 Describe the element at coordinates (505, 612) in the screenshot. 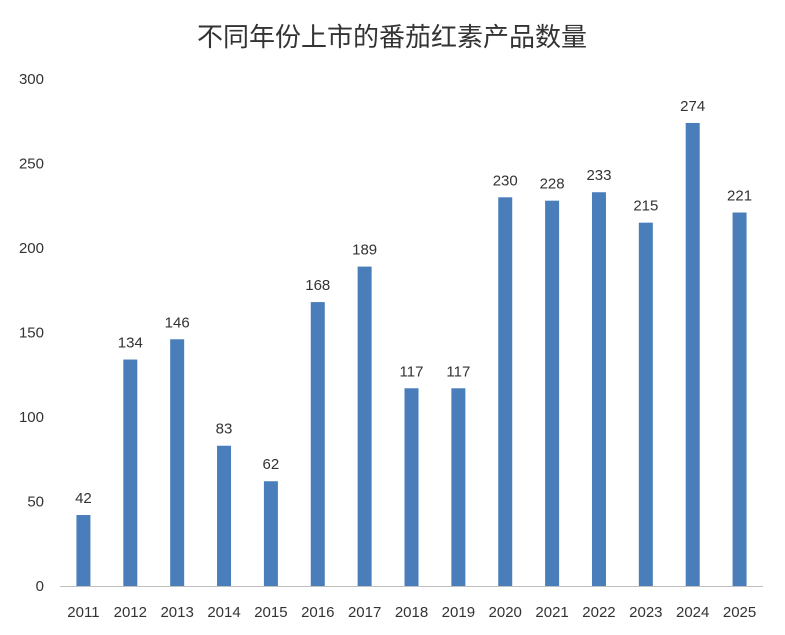

I see `x-tick-label: 2020` at that location.